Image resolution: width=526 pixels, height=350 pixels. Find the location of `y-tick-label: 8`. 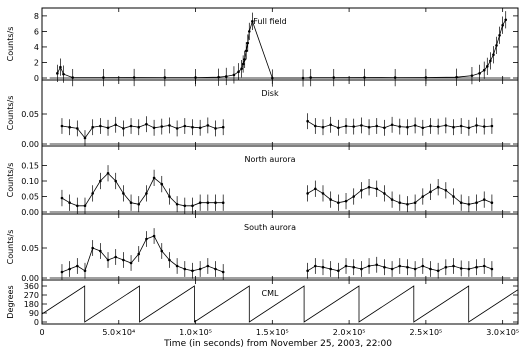

y-tick-label: 8 is located at coordinates (36, 16).